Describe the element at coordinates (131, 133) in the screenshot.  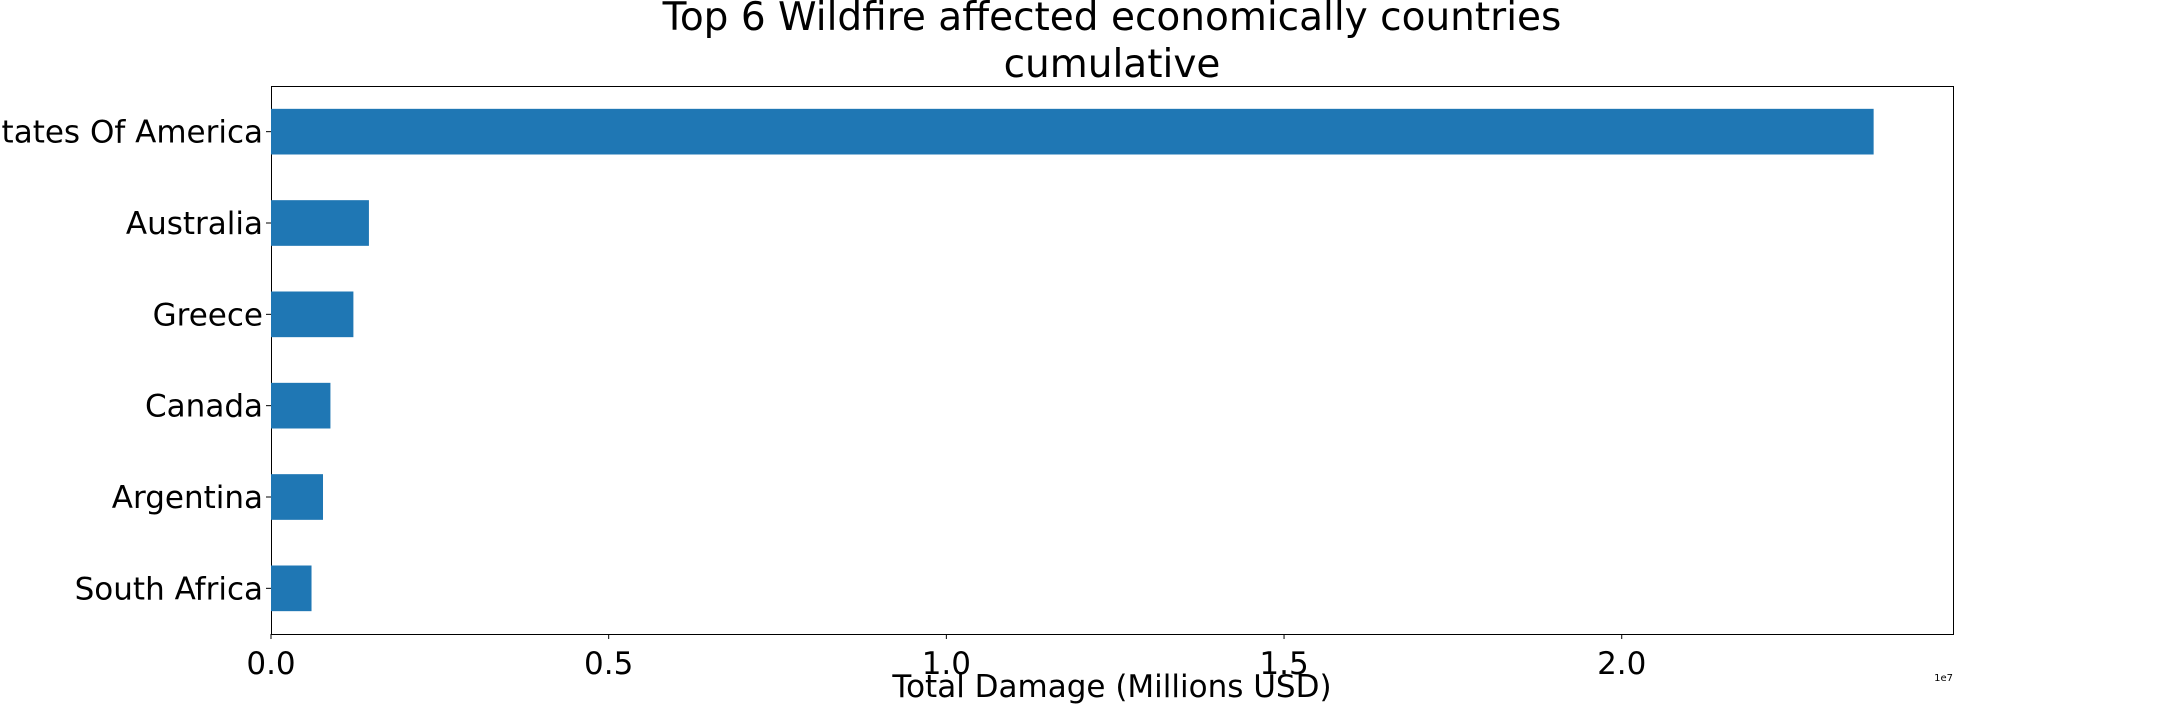
I see `category-label: United States Of America` at that location.